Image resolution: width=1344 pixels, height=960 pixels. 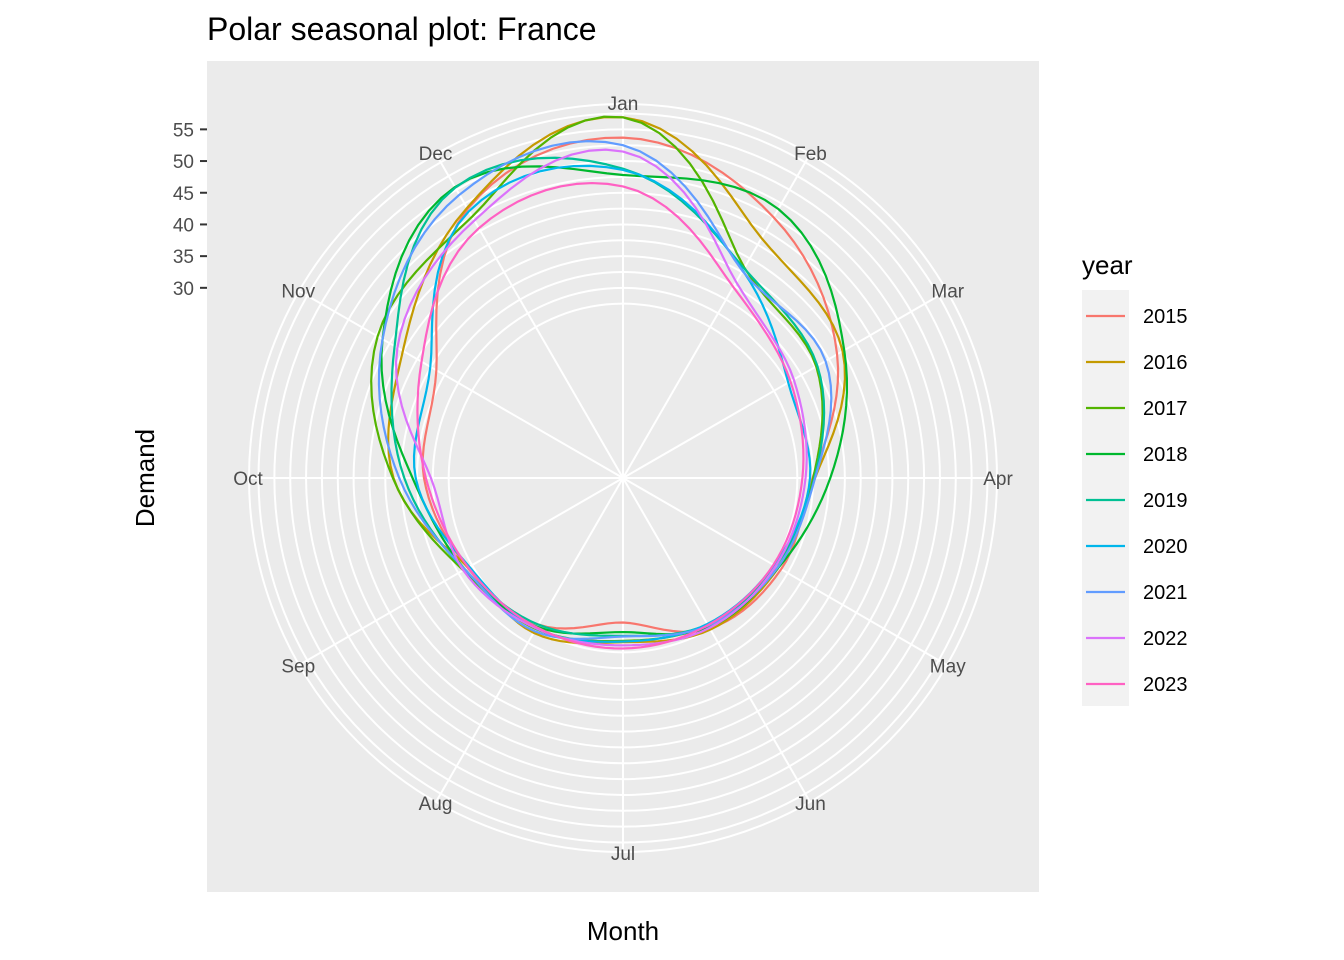 What do you see at coordinates (1165, 593) in the screenshot?
I see `legend-label-2021: 2021` at bounding box center [1165, 593].